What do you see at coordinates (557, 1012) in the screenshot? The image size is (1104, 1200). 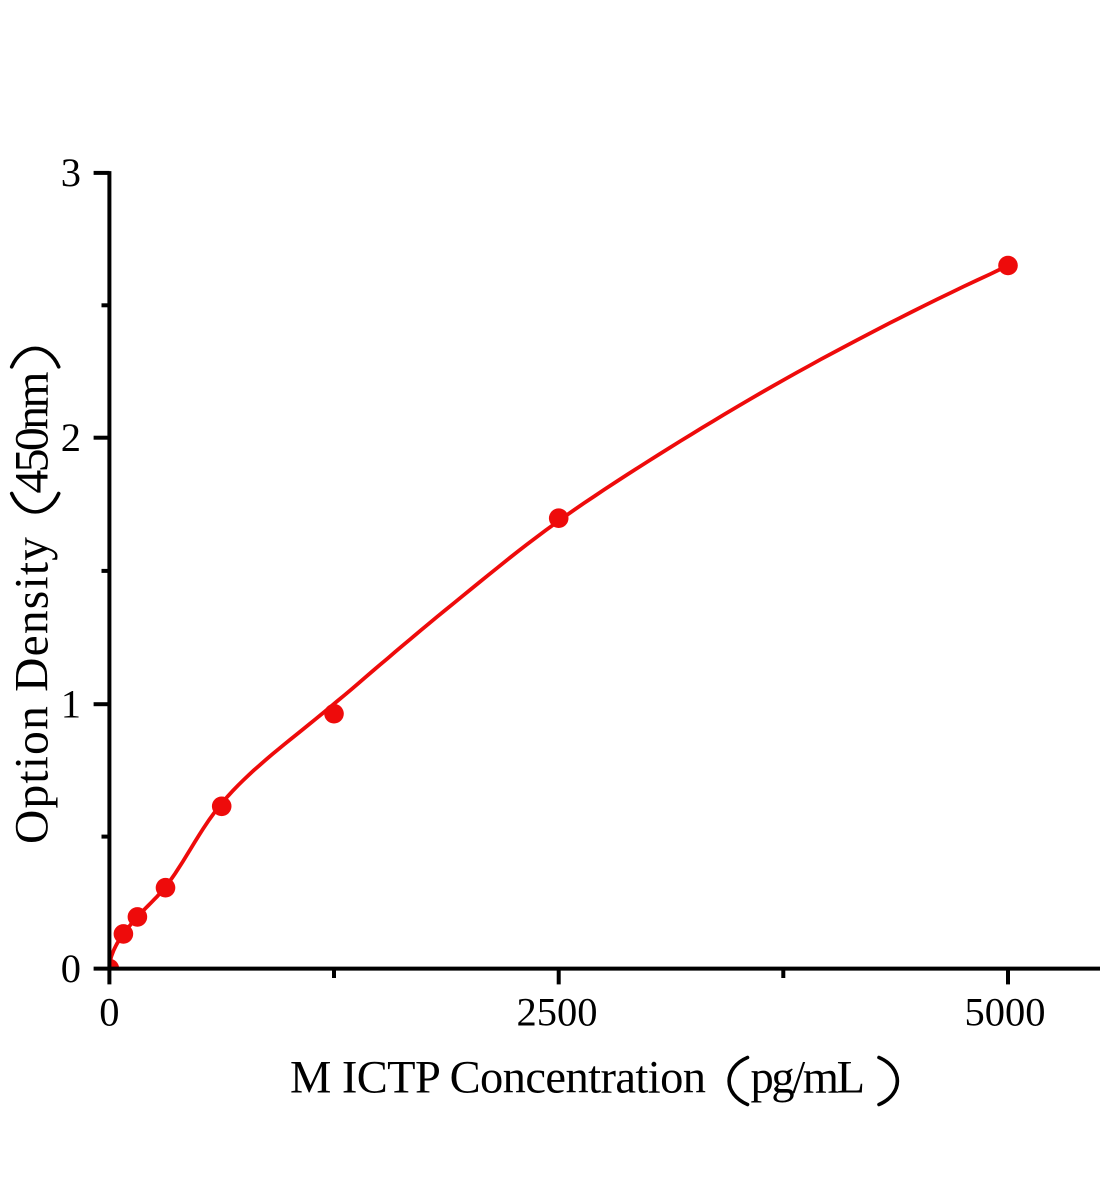 I see `svg-text: 2500` at bounding box center [557, 1012].